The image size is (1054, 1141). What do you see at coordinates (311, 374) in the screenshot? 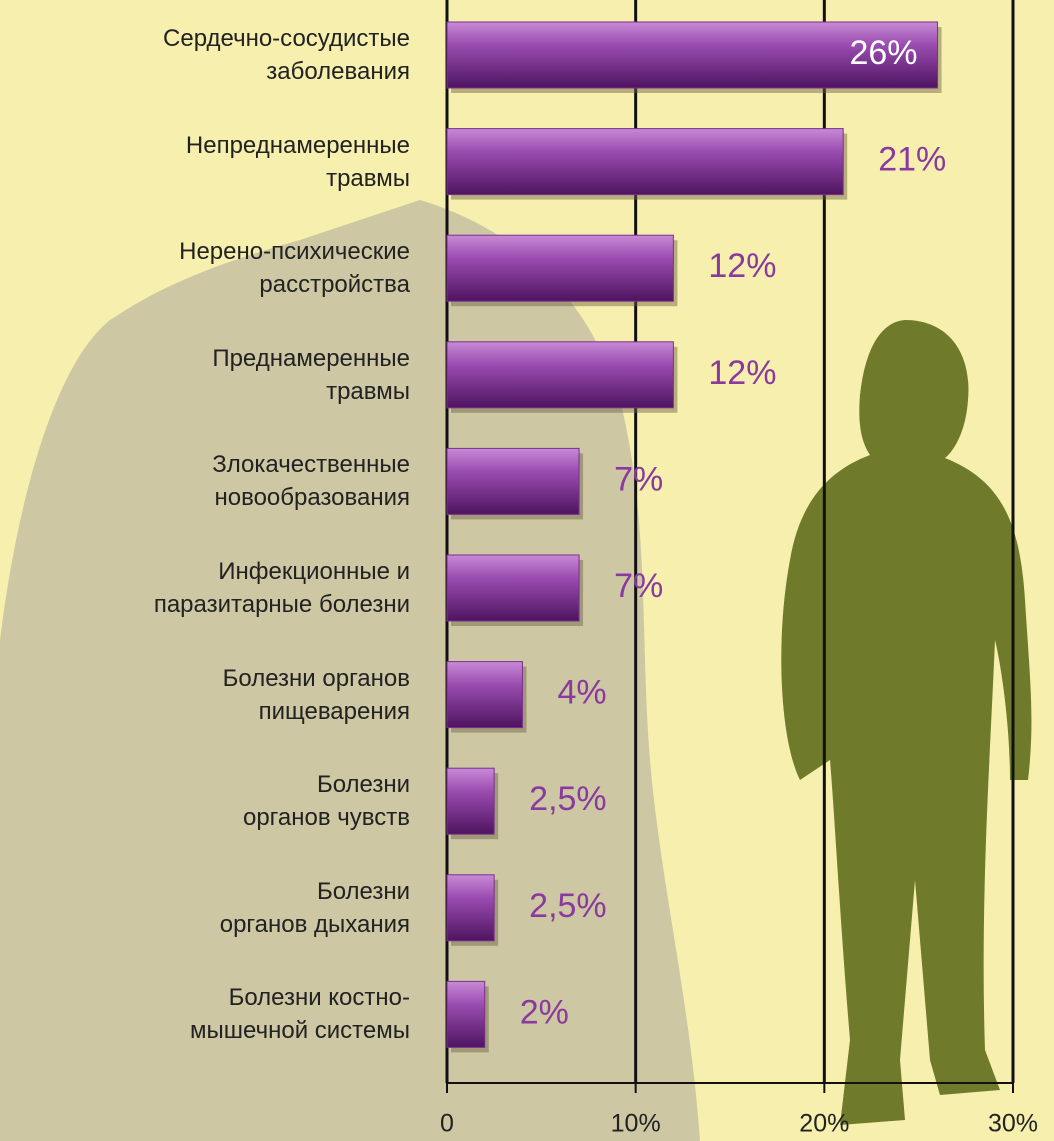
I see `category-label: Преднамеренные травмы` at bounding box center [311, 374].